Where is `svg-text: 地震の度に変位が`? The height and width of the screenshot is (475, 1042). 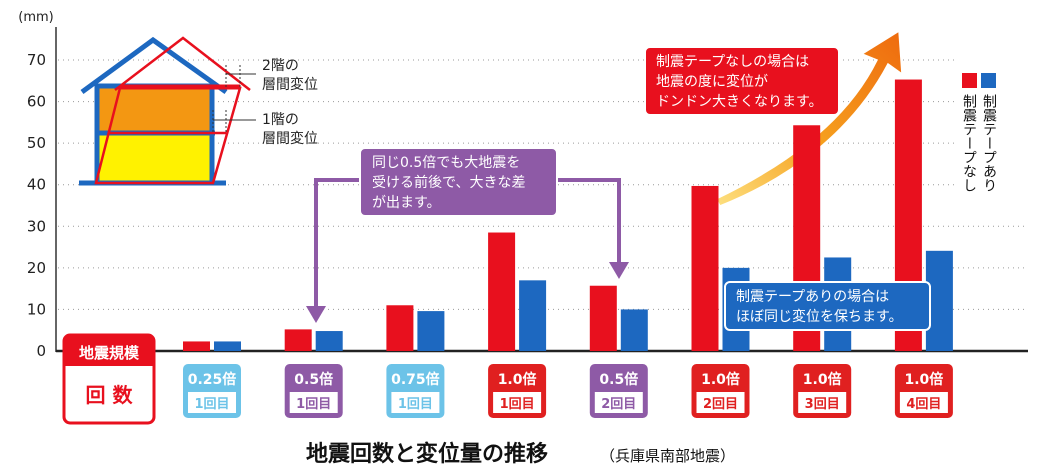
svg-text: 地震の度に変位が is located at coordinates (712, 81).